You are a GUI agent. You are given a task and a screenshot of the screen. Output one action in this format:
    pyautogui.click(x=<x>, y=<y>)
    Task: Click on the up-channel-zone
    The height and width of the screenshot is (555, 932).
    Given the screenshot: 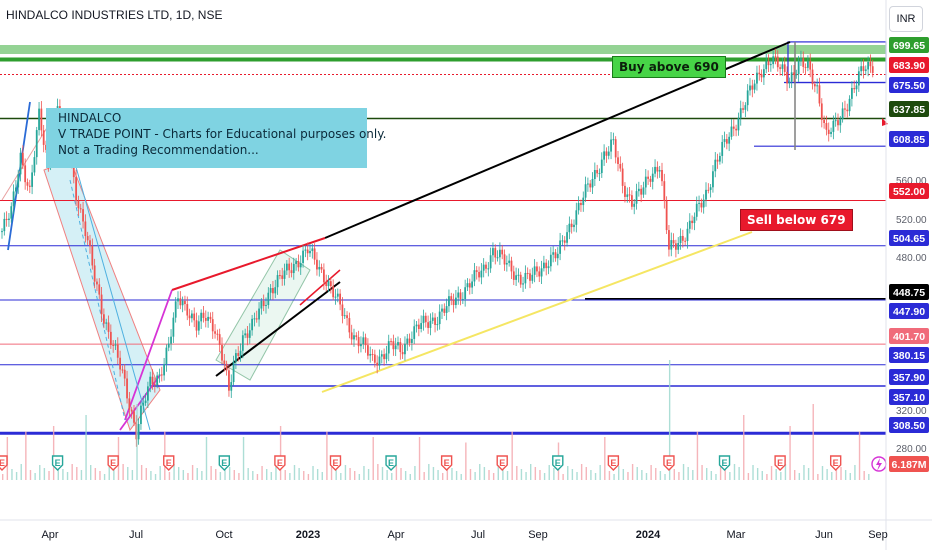 What is the action you would take?
    pyautogui.click(x=263, y=315)
    